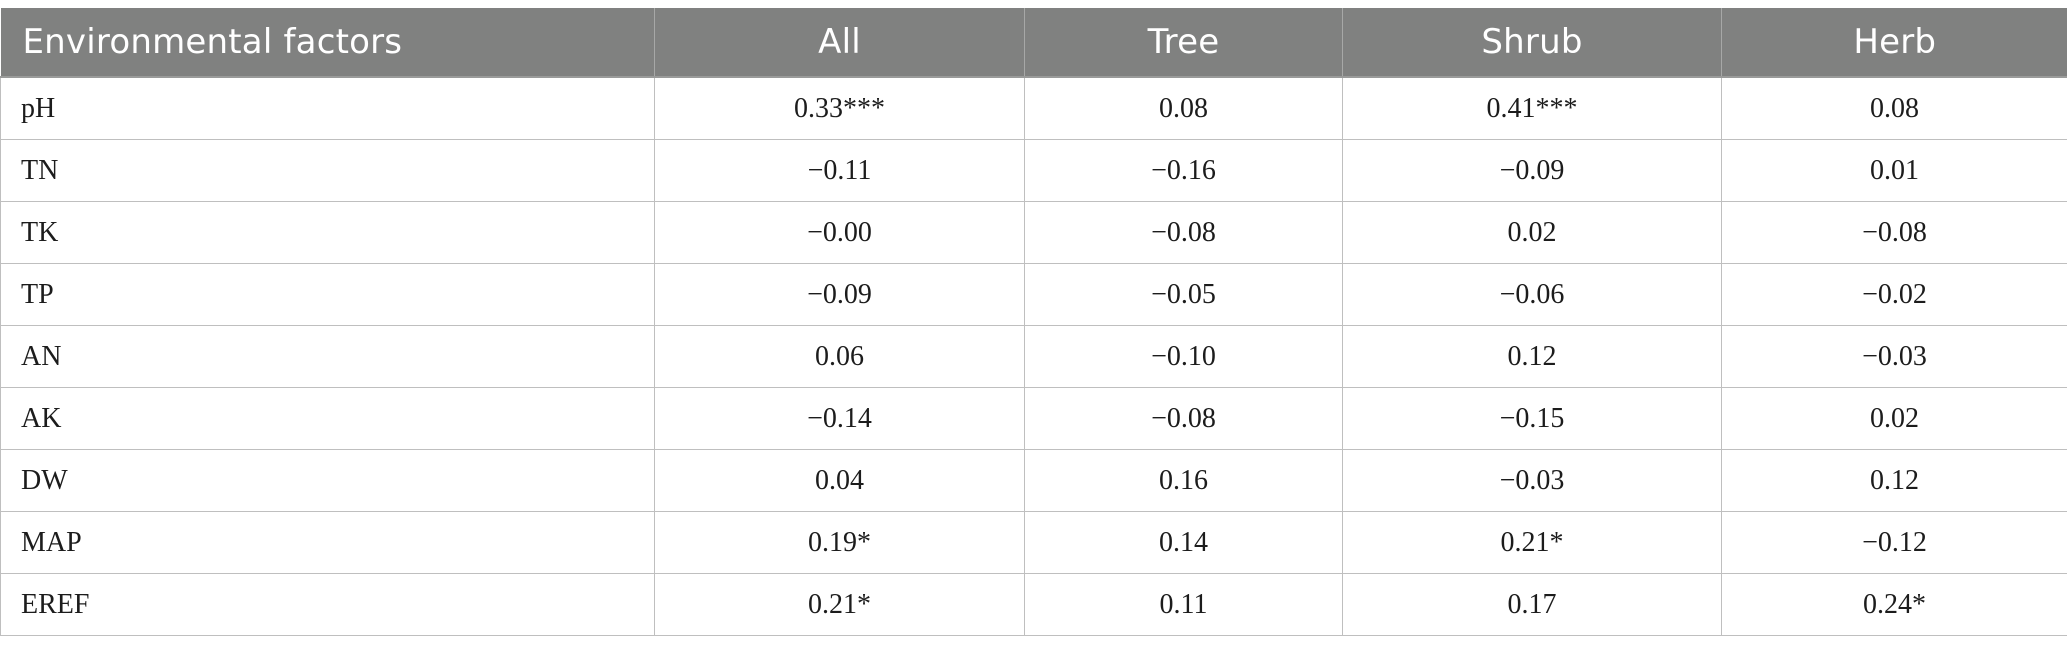  I want to click on cell-herb: −0.02, so click(1894, 294).